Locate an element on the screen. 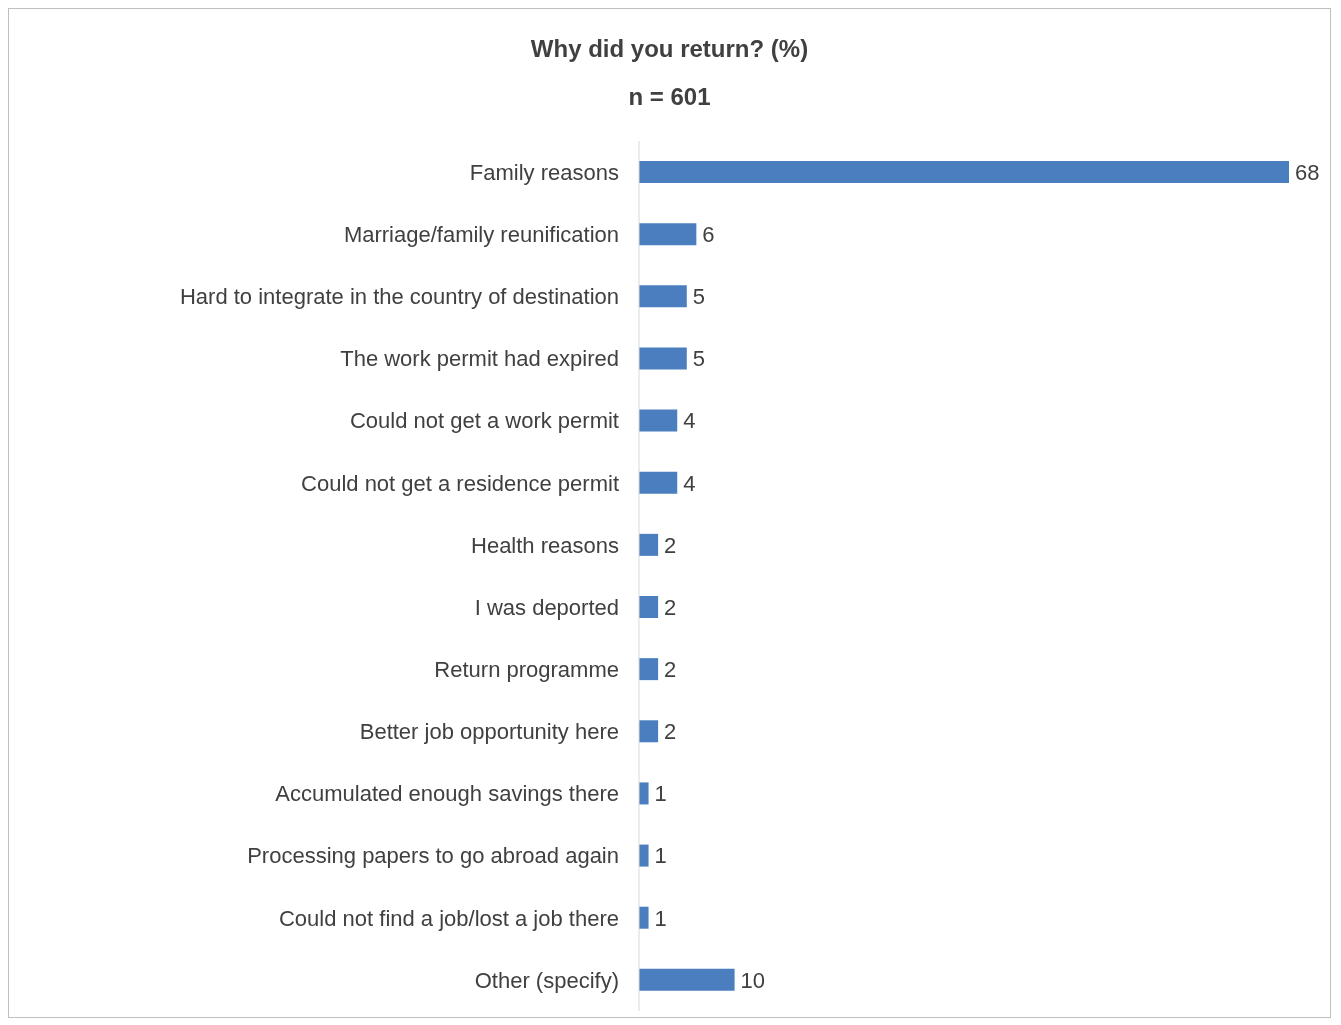  y-tick-label: The work permit had expired is located at coordinates (479, 359).